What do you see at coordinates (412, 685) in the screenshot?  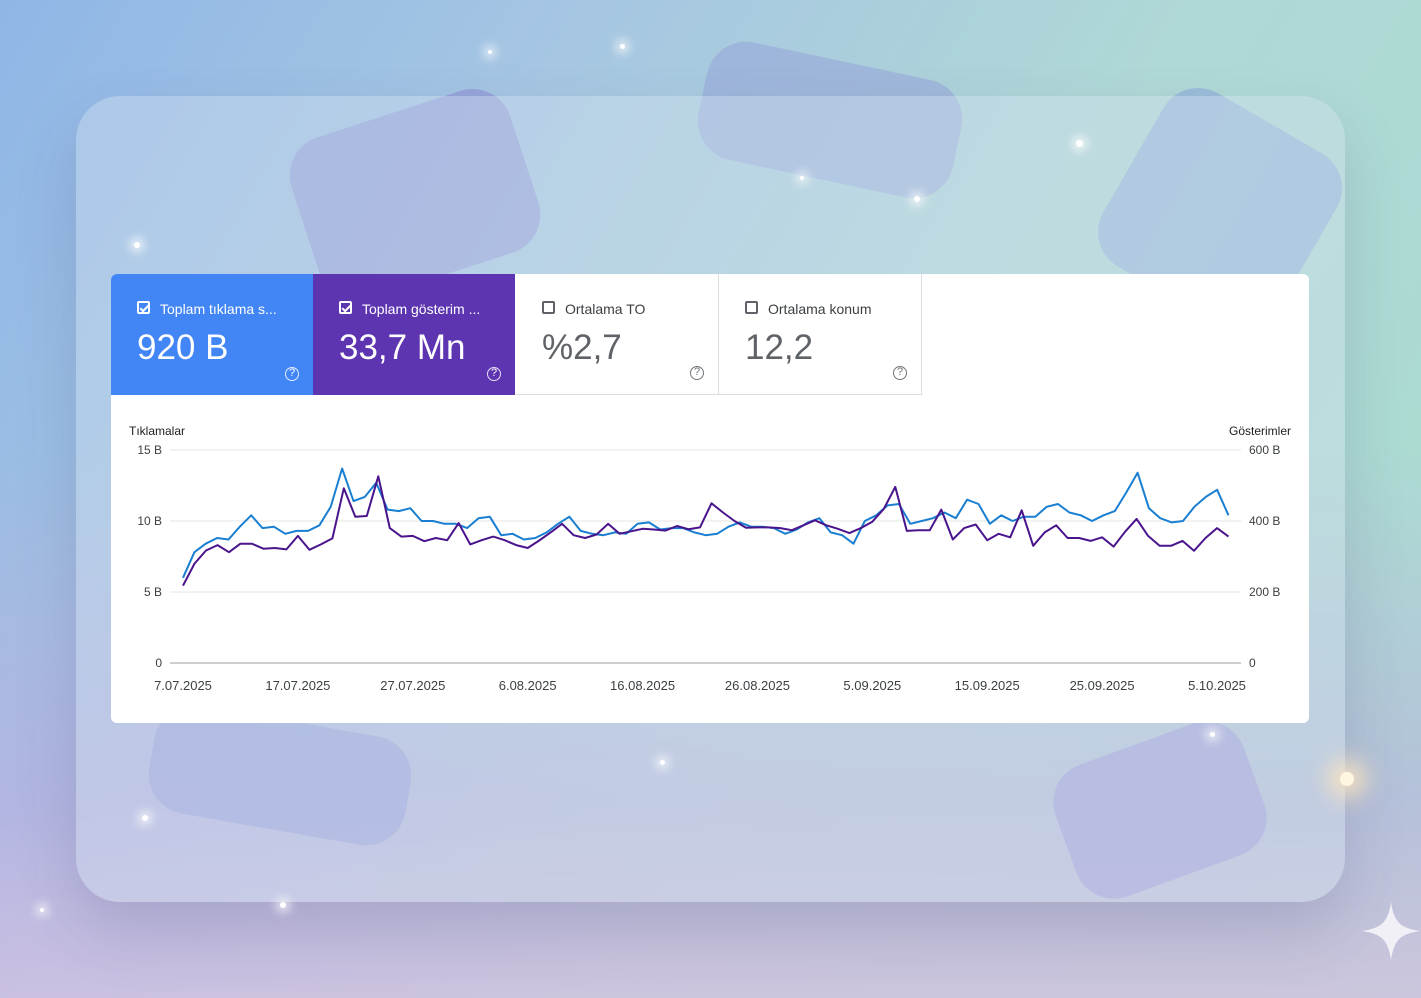 I see `x-tick-label: 27.07.2025` at bounding box center [412, 685].